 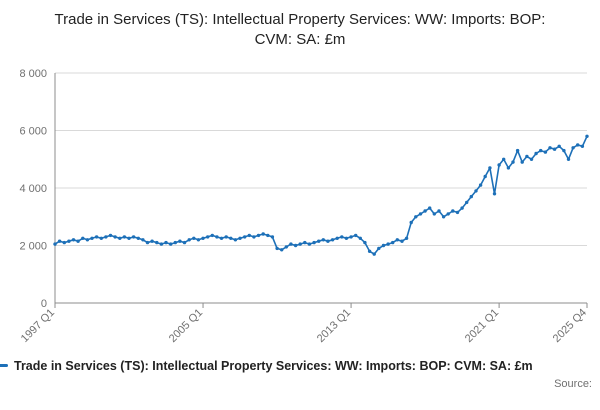 I want to click on x-axis-tick-label: 2021 Q1, so click(x=482, y=325).